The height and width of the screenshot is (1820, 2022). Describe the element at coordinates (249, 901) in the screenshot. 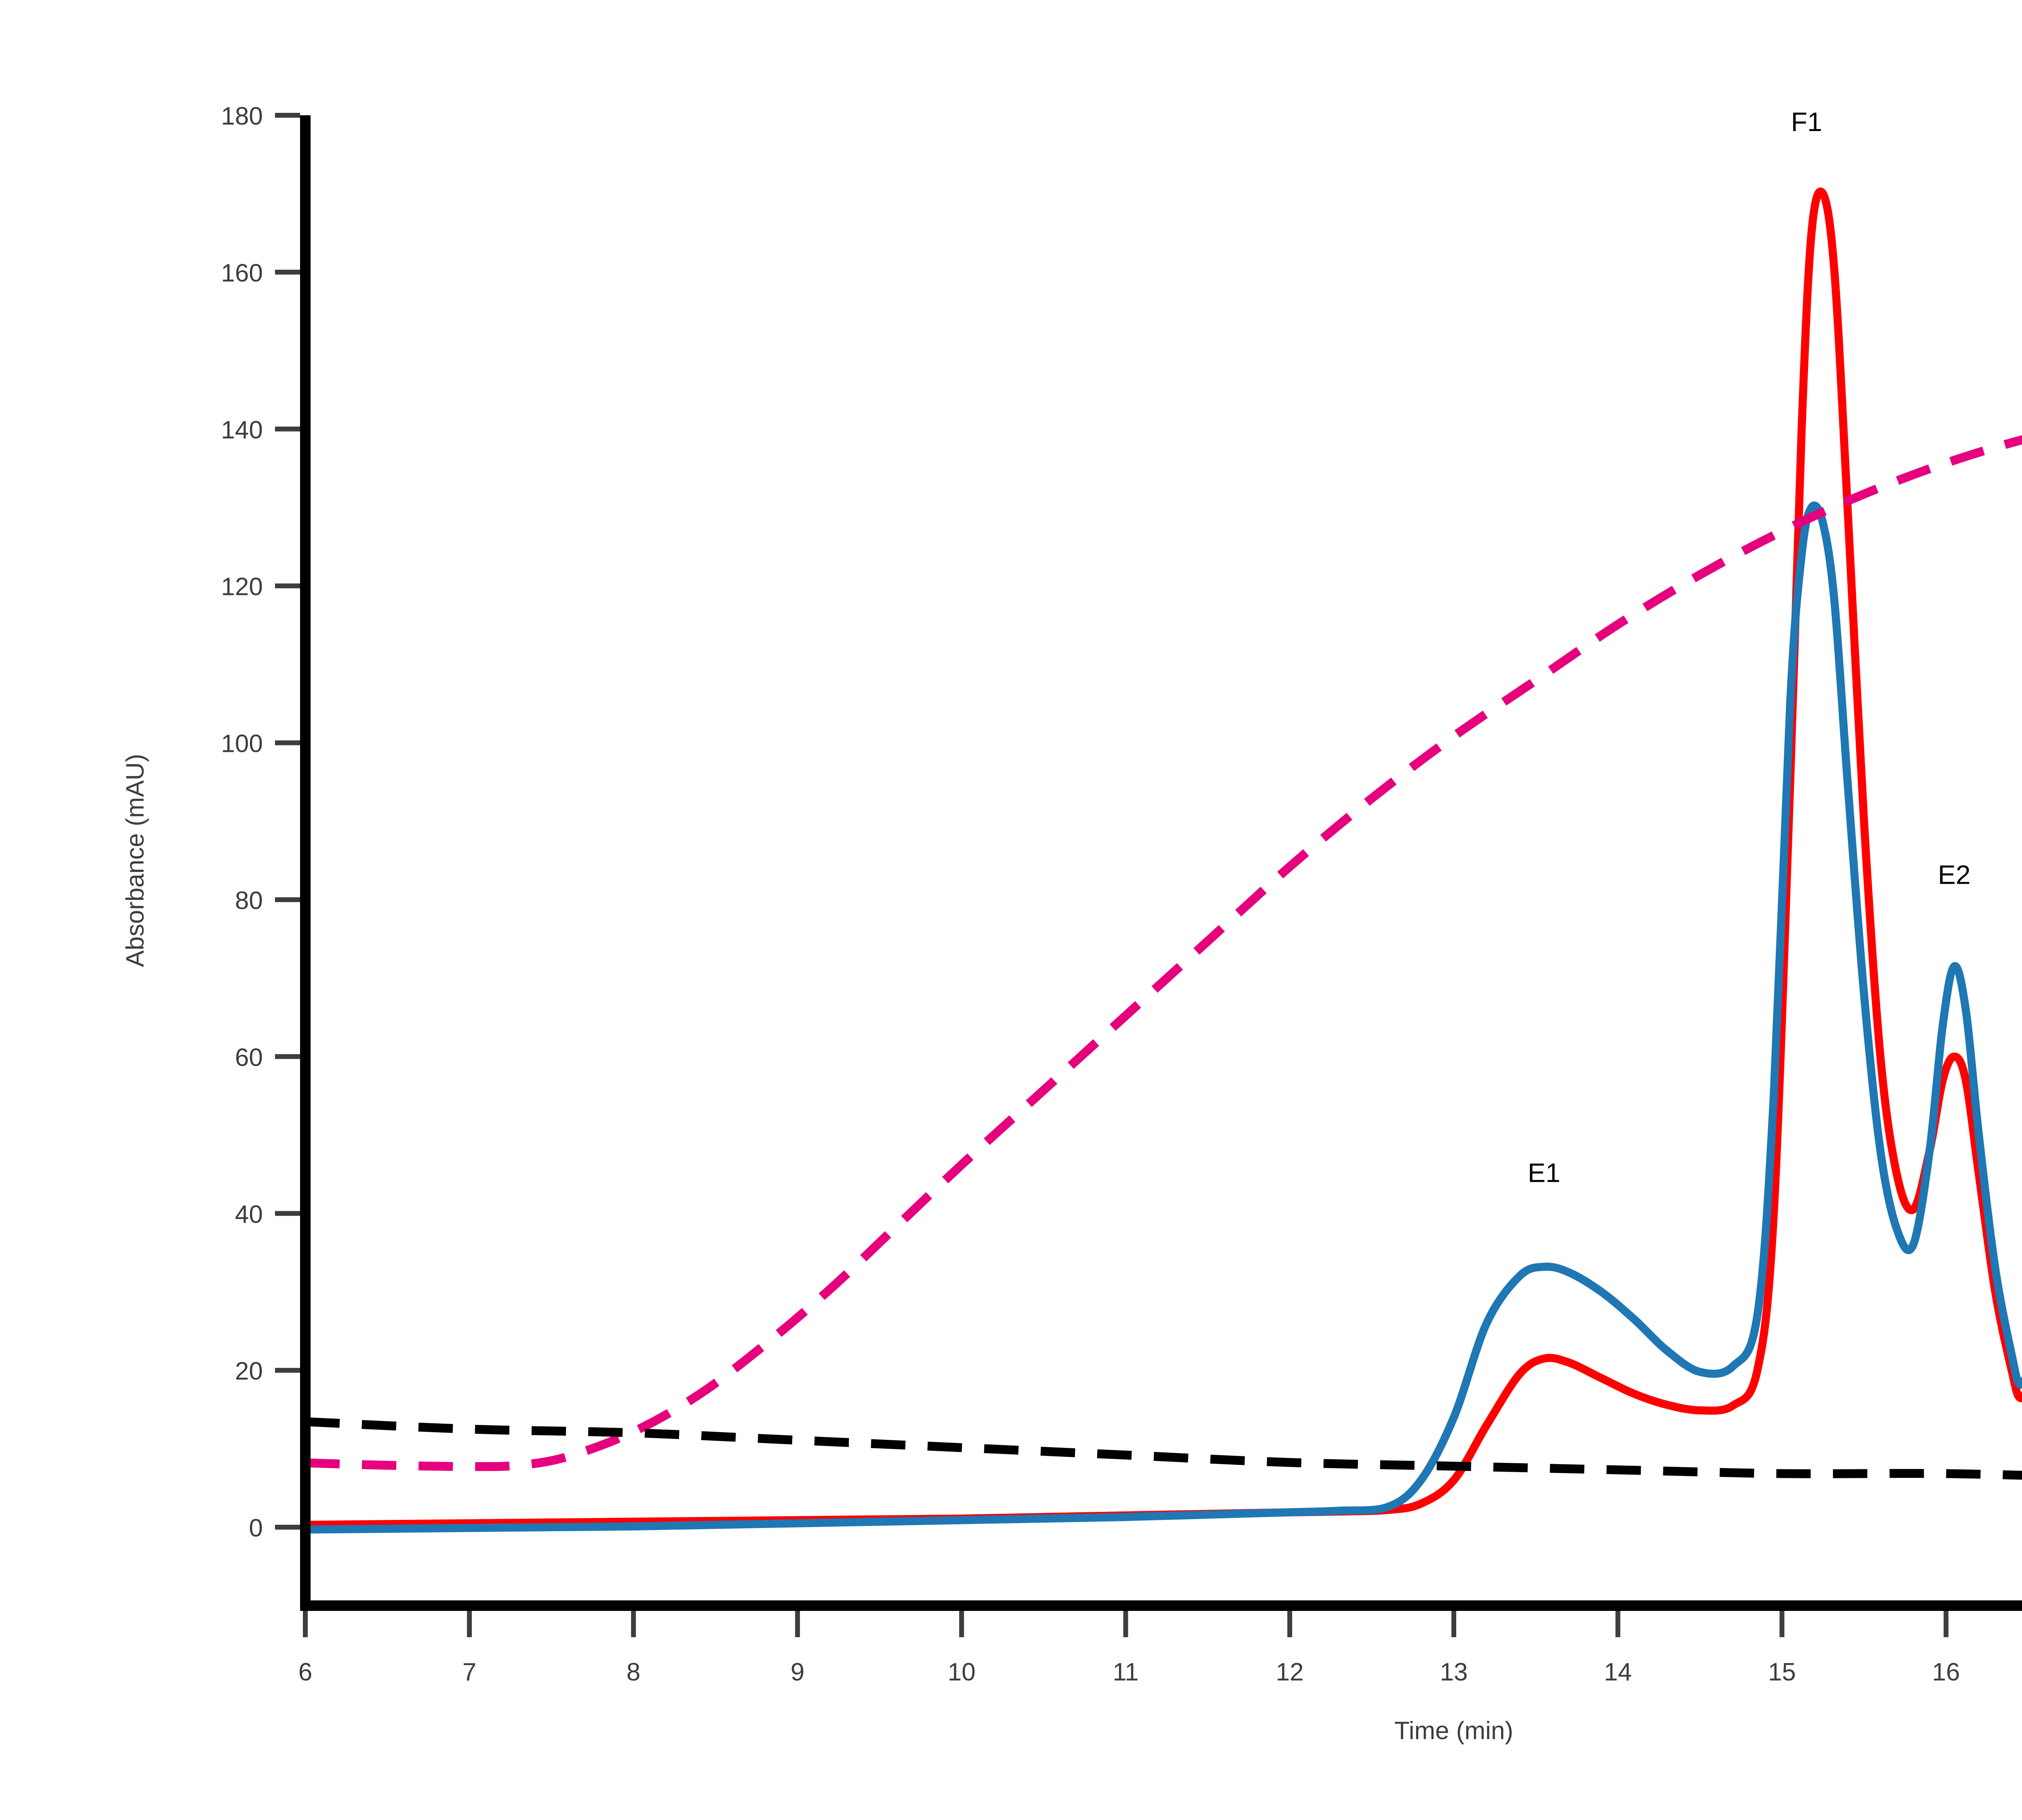

I see `absorbance-tick-label-80: 80` at that location.